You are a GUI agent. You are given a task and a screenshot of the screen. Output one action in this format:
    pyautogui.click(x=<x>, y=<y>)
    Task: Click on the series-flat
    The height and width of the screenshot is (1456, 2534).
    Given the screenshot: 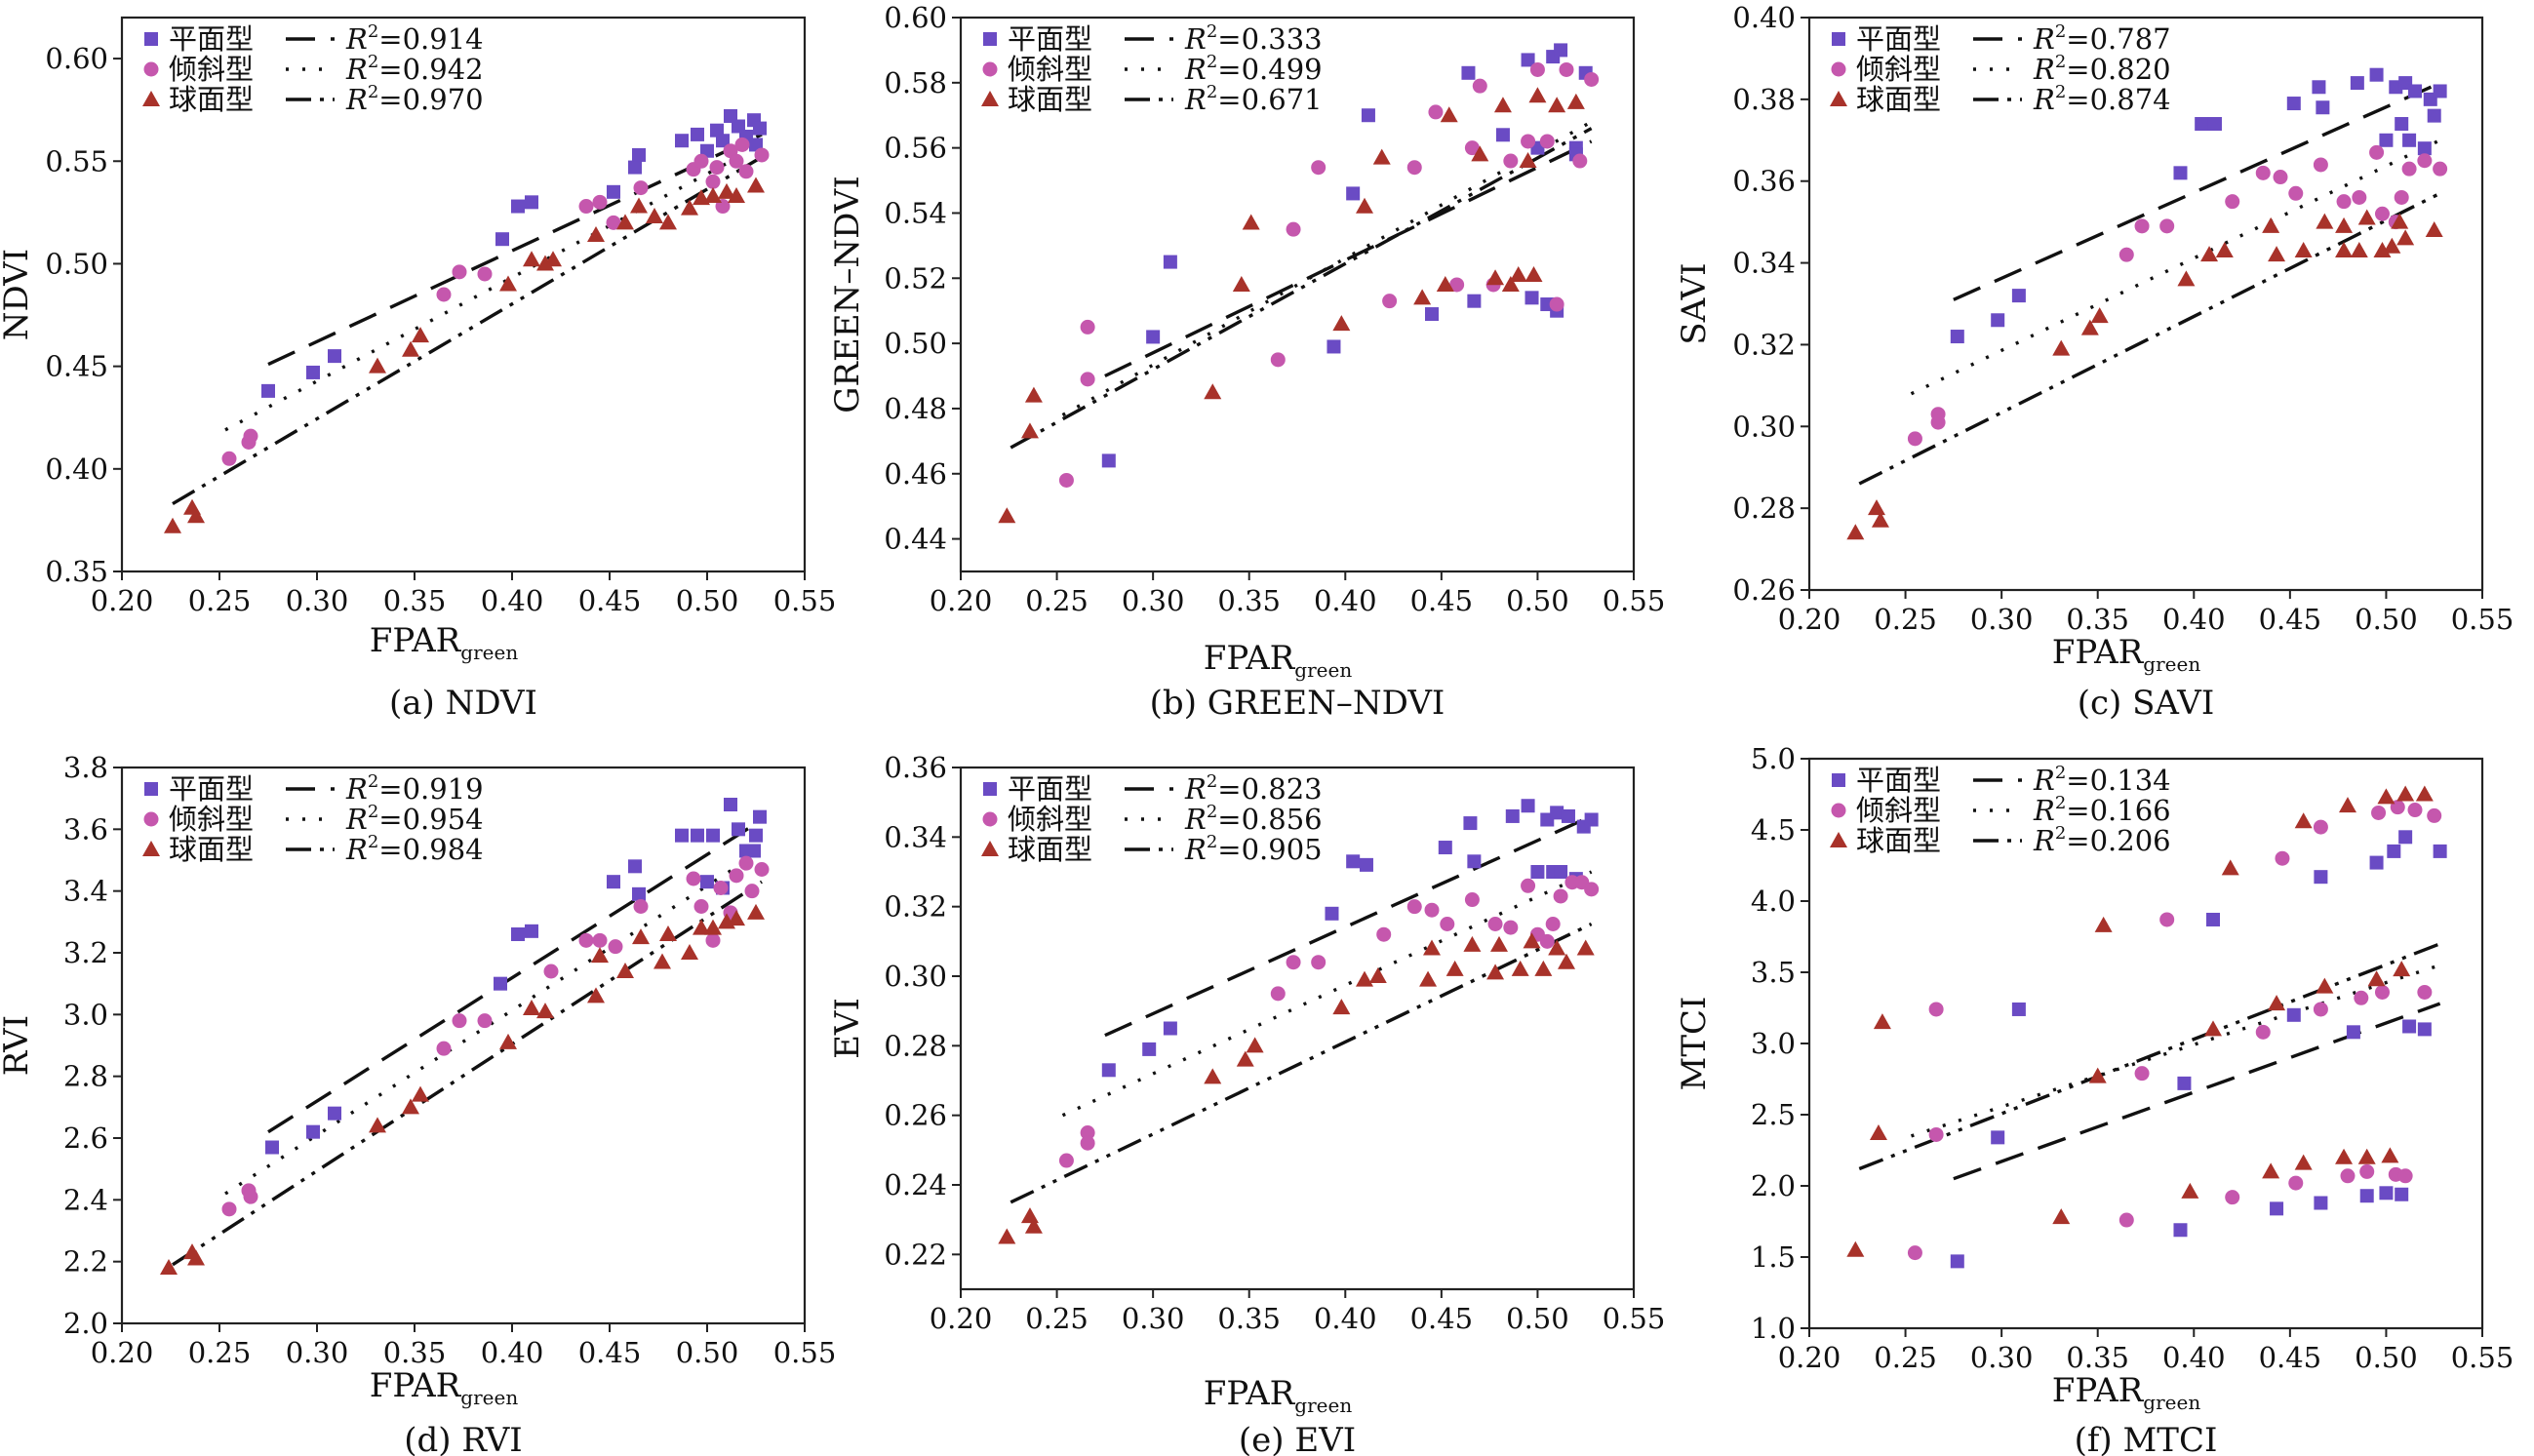 What is the action you would take?
    pyautogui.click(x=1347, y=255)
    